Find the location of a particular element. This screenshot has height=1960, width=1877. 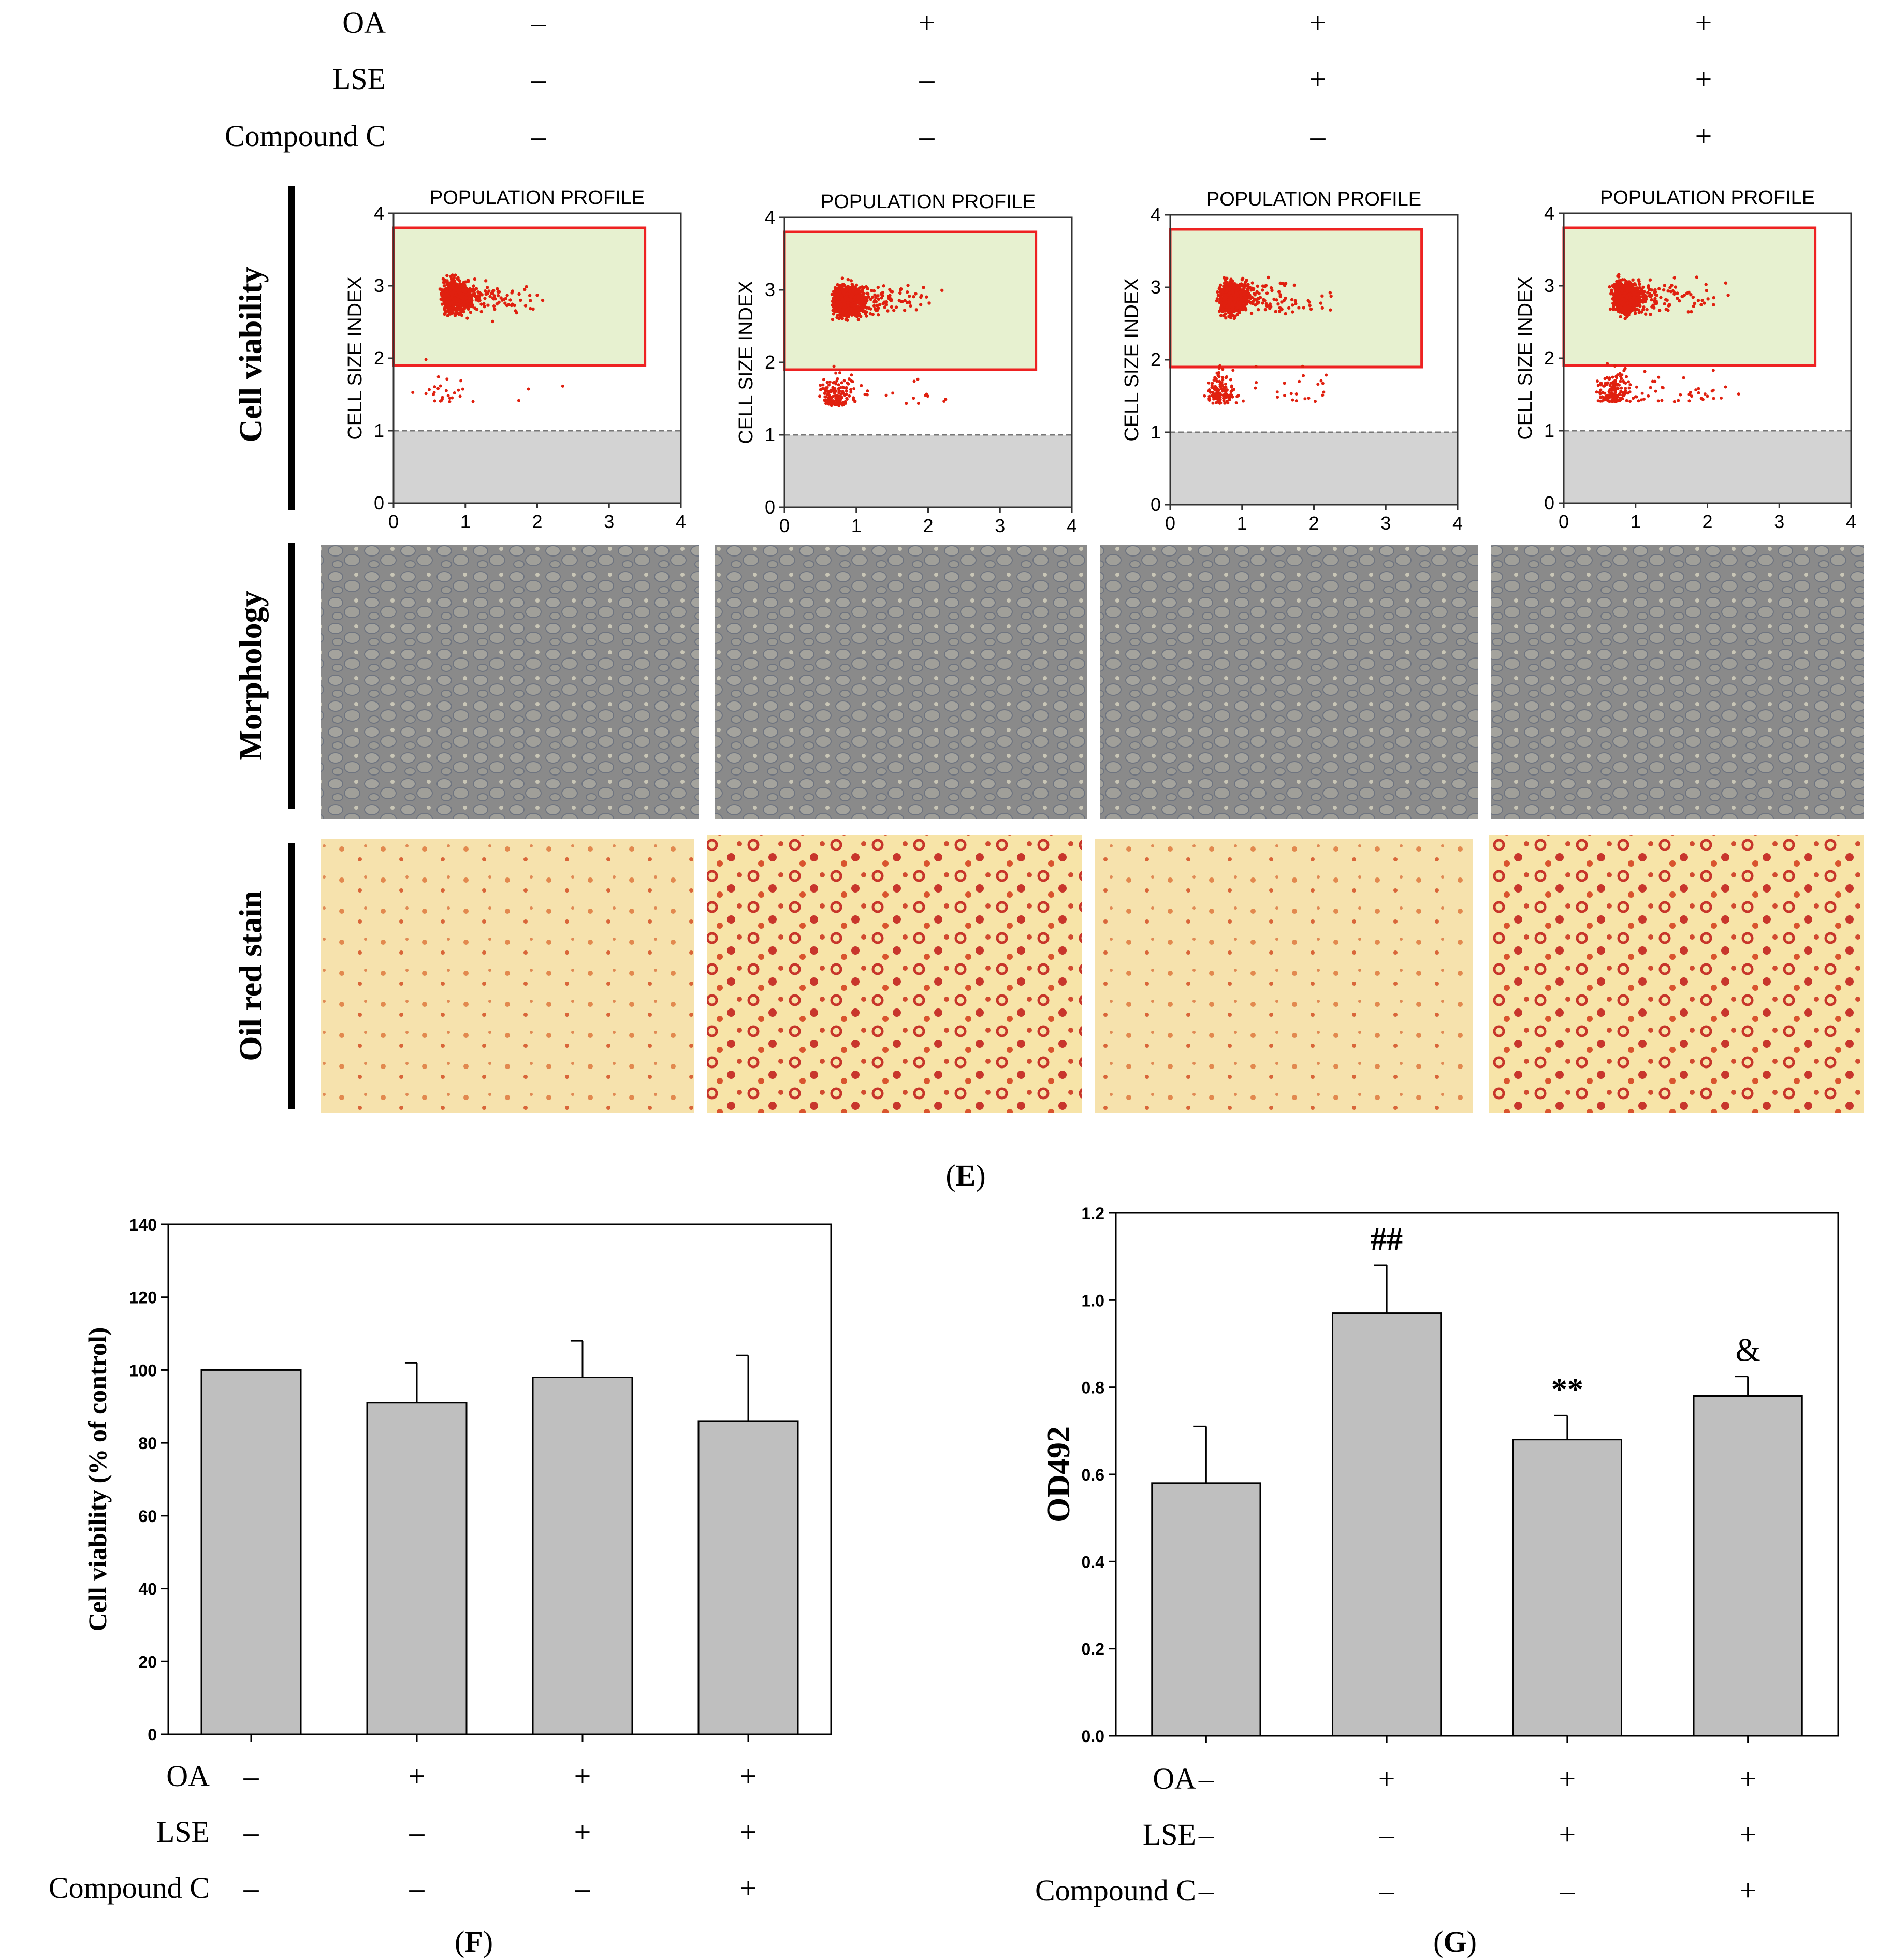

y-tick-label: 1.0 is located at coordinates (1093, 1300).